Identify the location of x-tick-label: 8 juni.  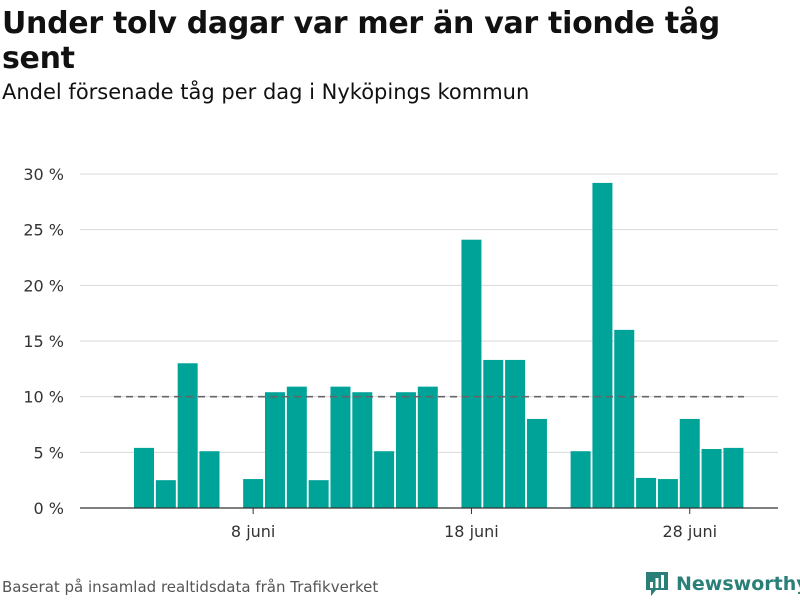
(253, 531).